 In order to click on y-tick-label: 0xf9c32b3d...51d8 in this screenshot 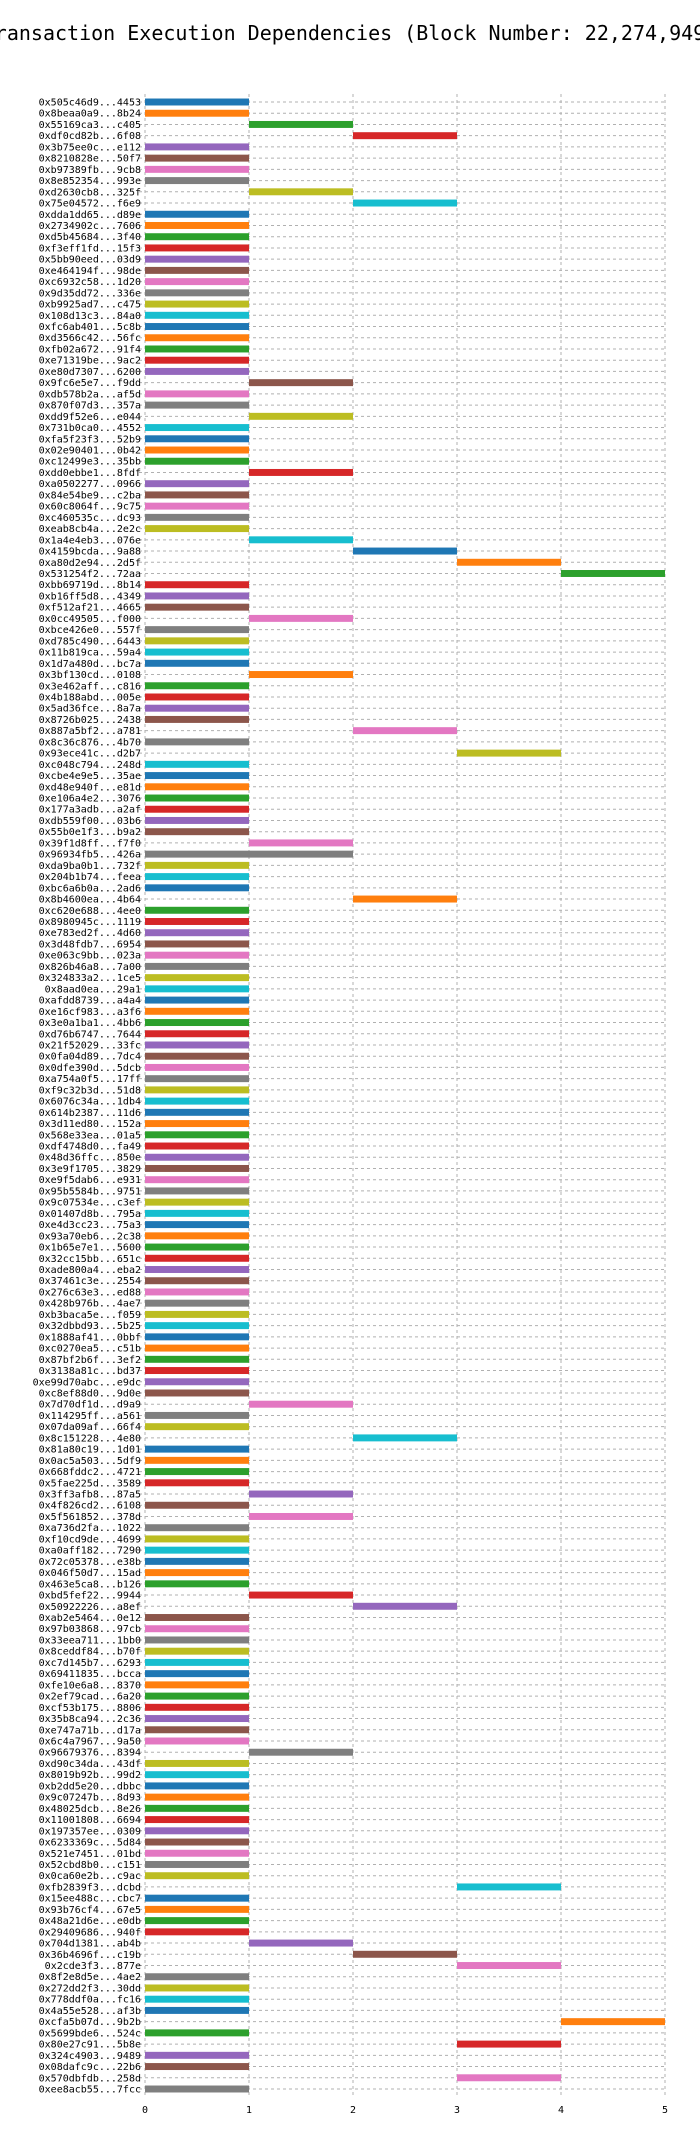, I will do `click(90, 1090)`.